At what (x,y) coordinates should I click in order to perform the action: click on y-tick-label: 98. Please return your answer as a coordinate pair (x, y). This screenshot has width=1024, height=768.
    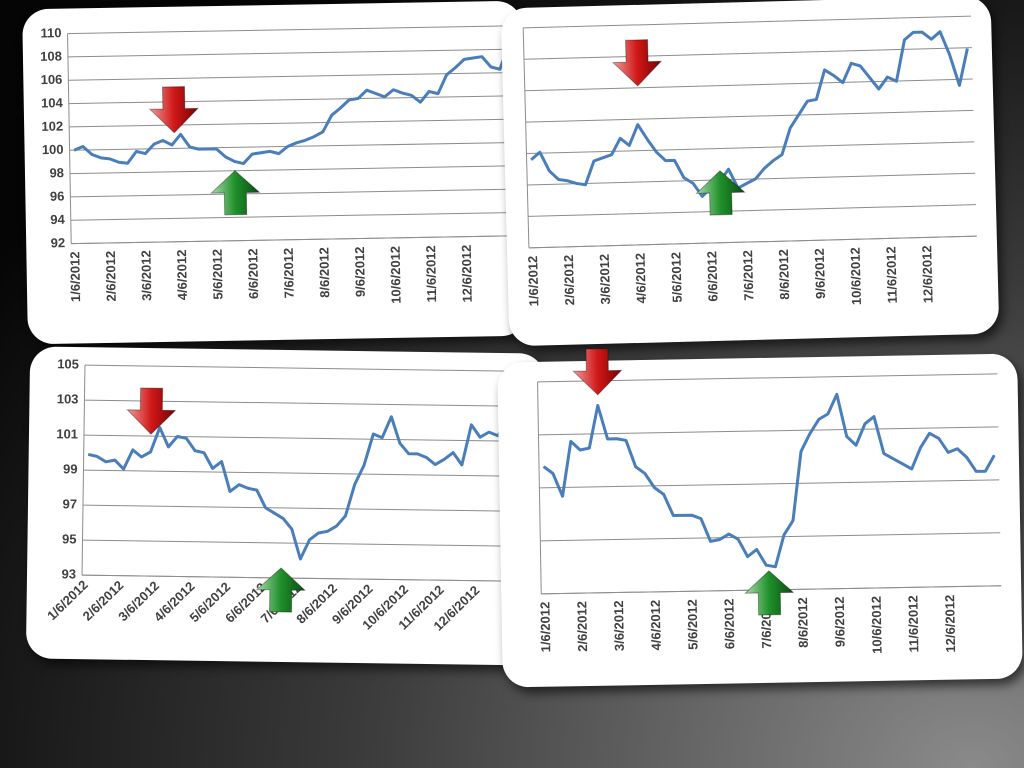
    Looking at the image, I should click on (56, 172).